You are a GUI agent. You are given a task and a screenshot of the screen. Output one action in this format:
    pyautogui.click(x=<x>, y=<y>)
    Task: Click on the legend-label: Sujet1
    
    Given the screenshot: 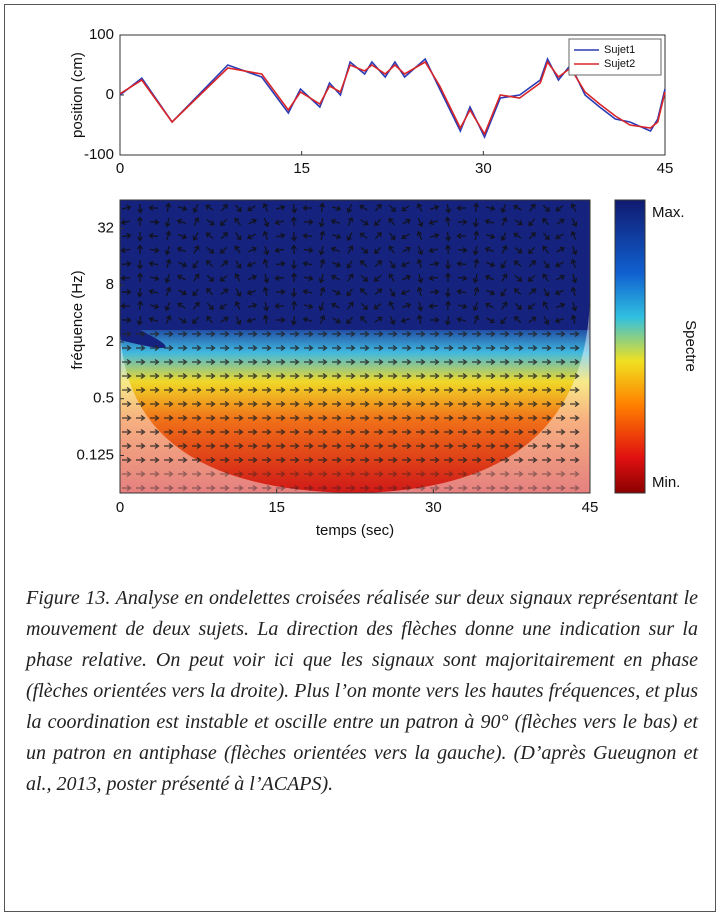 What is the action you would take?
    pyautogui.click(x=619, y=50)
    